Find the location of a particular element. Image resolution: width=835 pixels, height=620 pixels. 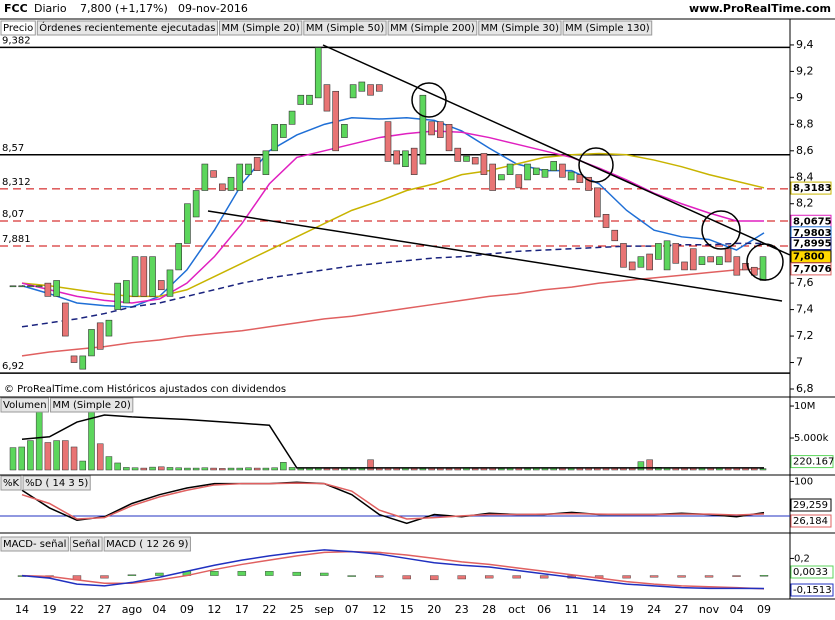

y-tick-label: 9,4 is located at coordinates (805, 44).